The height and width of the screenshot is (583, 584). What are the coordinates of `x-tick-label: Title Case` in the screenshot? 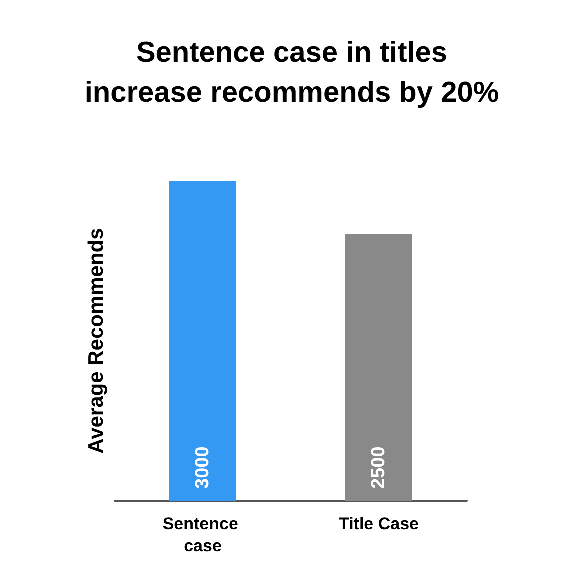 It's located at (379, 524).